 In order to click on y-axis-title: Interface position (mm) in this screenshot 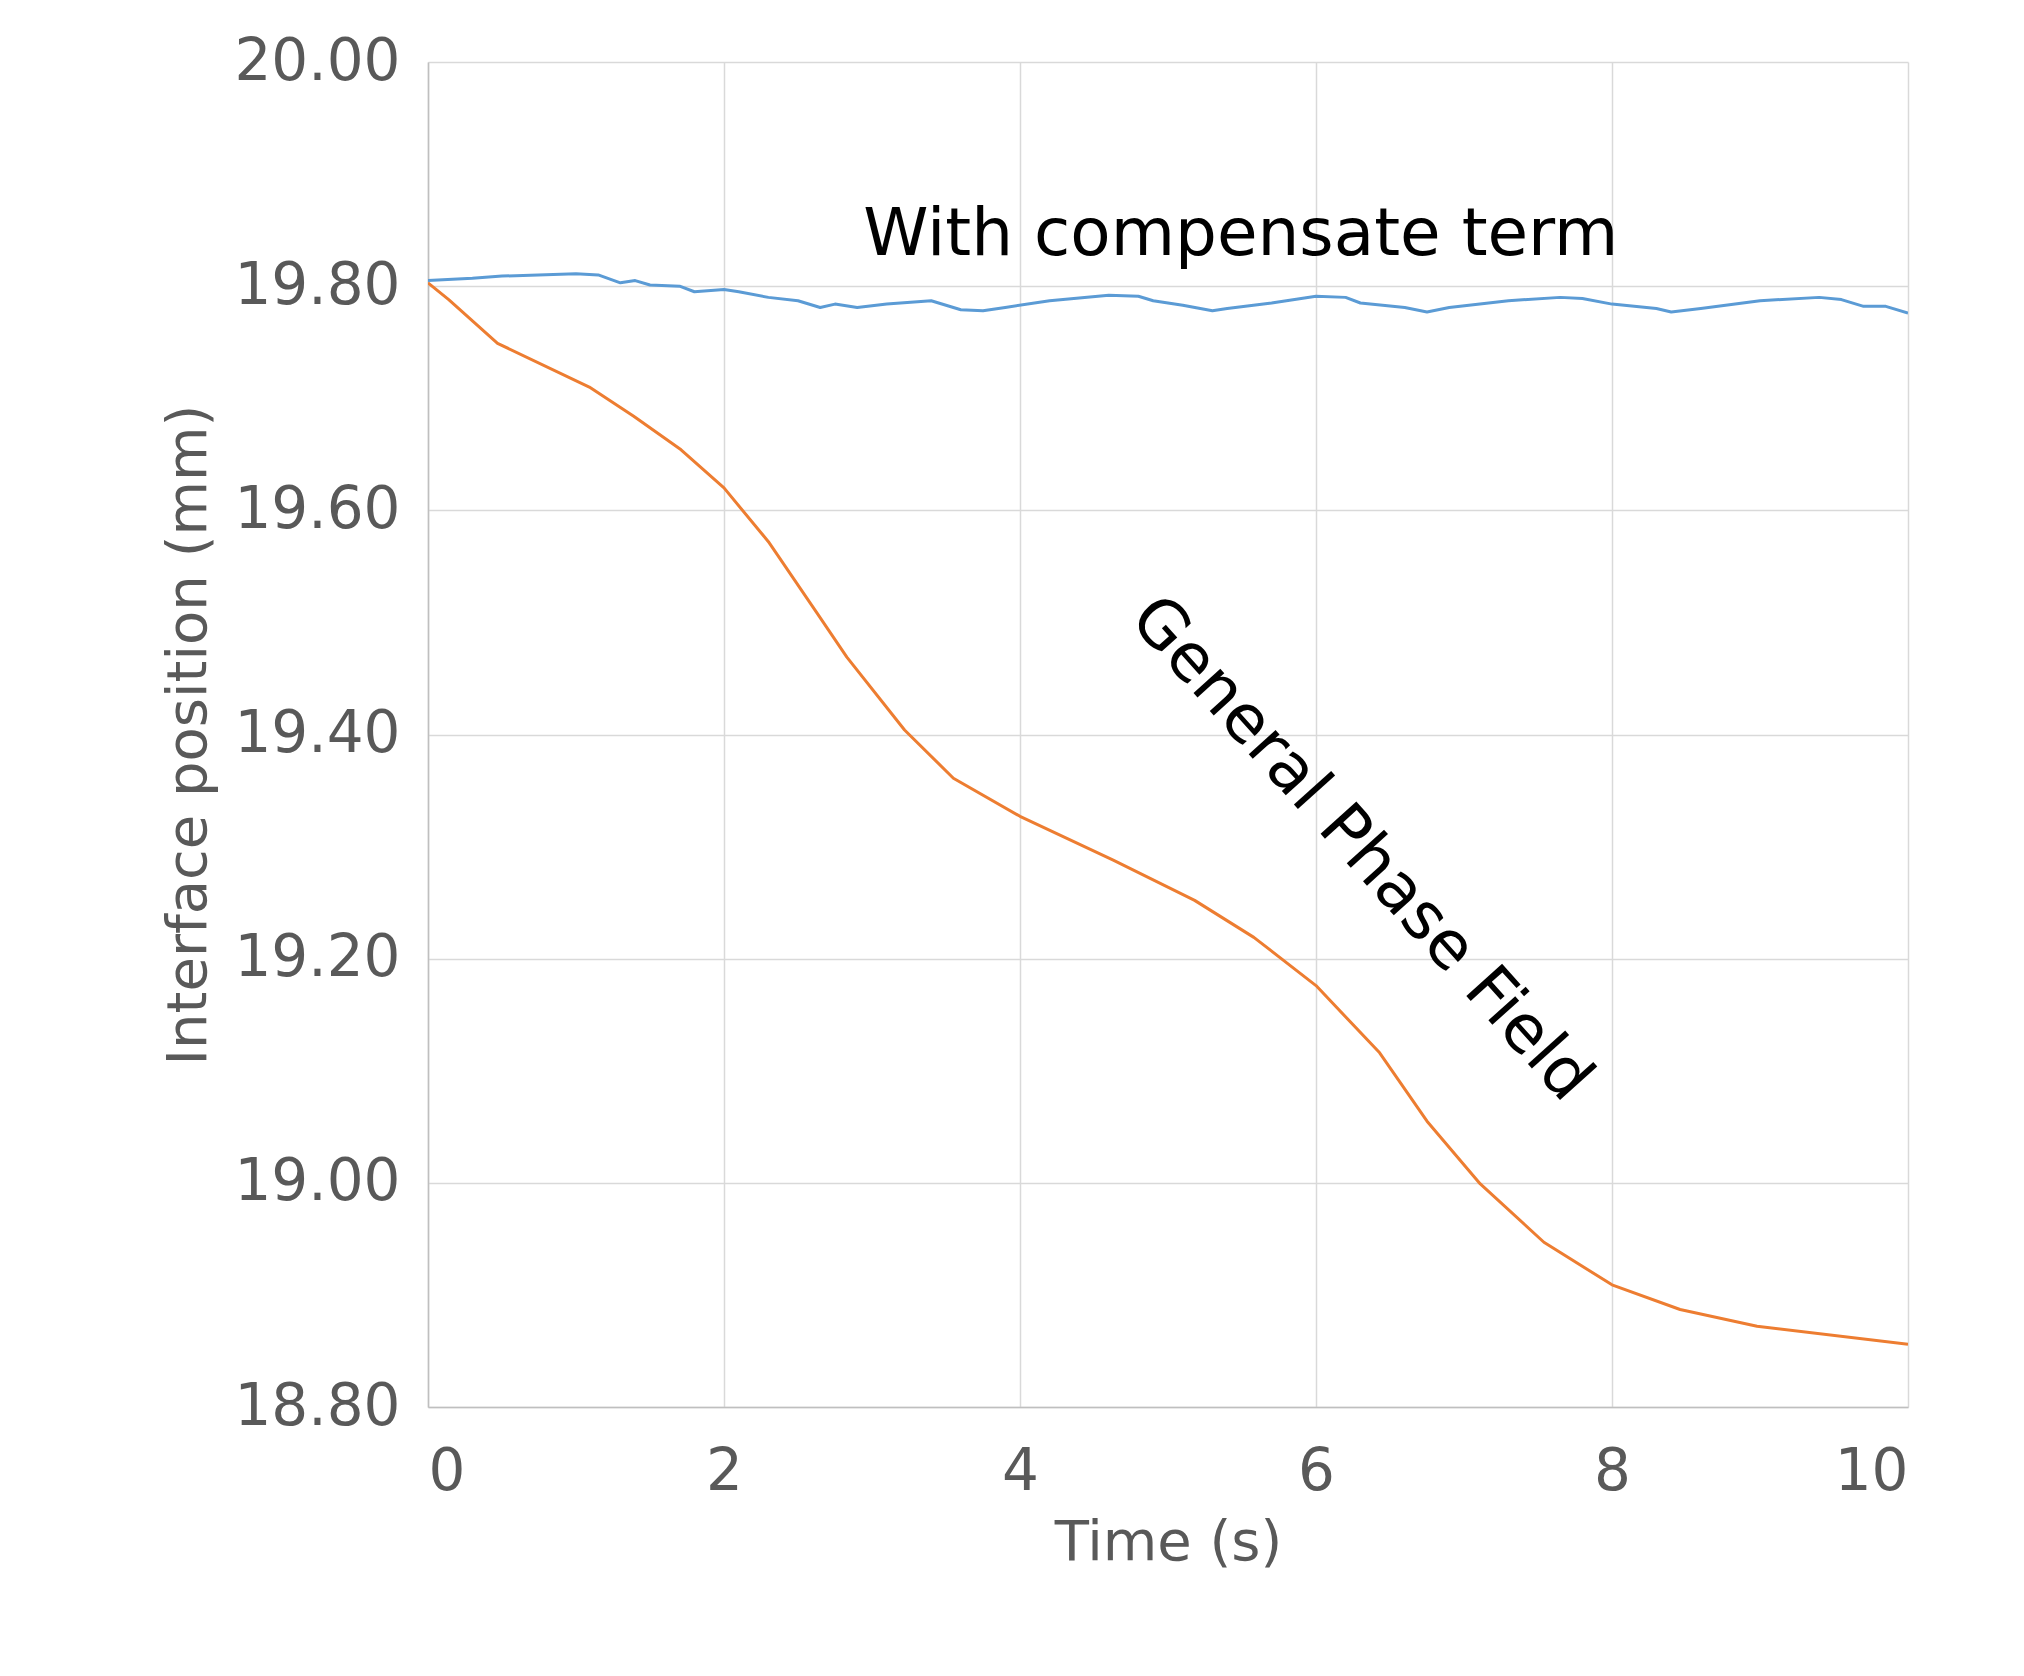, I will do `click(187, 735)`.